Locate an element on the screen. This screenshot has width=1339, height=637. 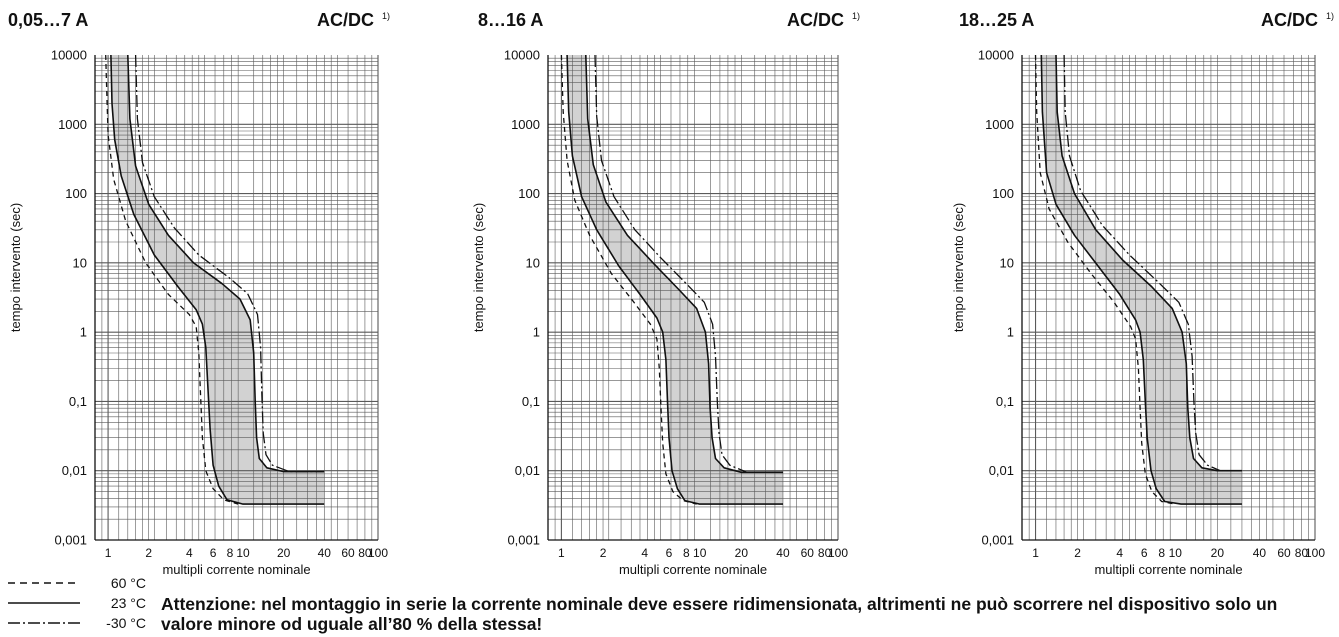
chart-title: 18…25 A is located at coordinates (996, 20).